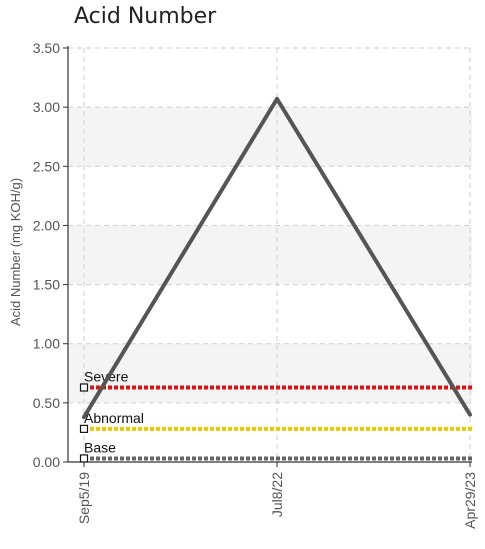 Image resolution: width=485 pixels, height=549 pixels. I want to click on x-ticks: Sep5/19 Jul8/22 Apr29/23, so click(277, 495).